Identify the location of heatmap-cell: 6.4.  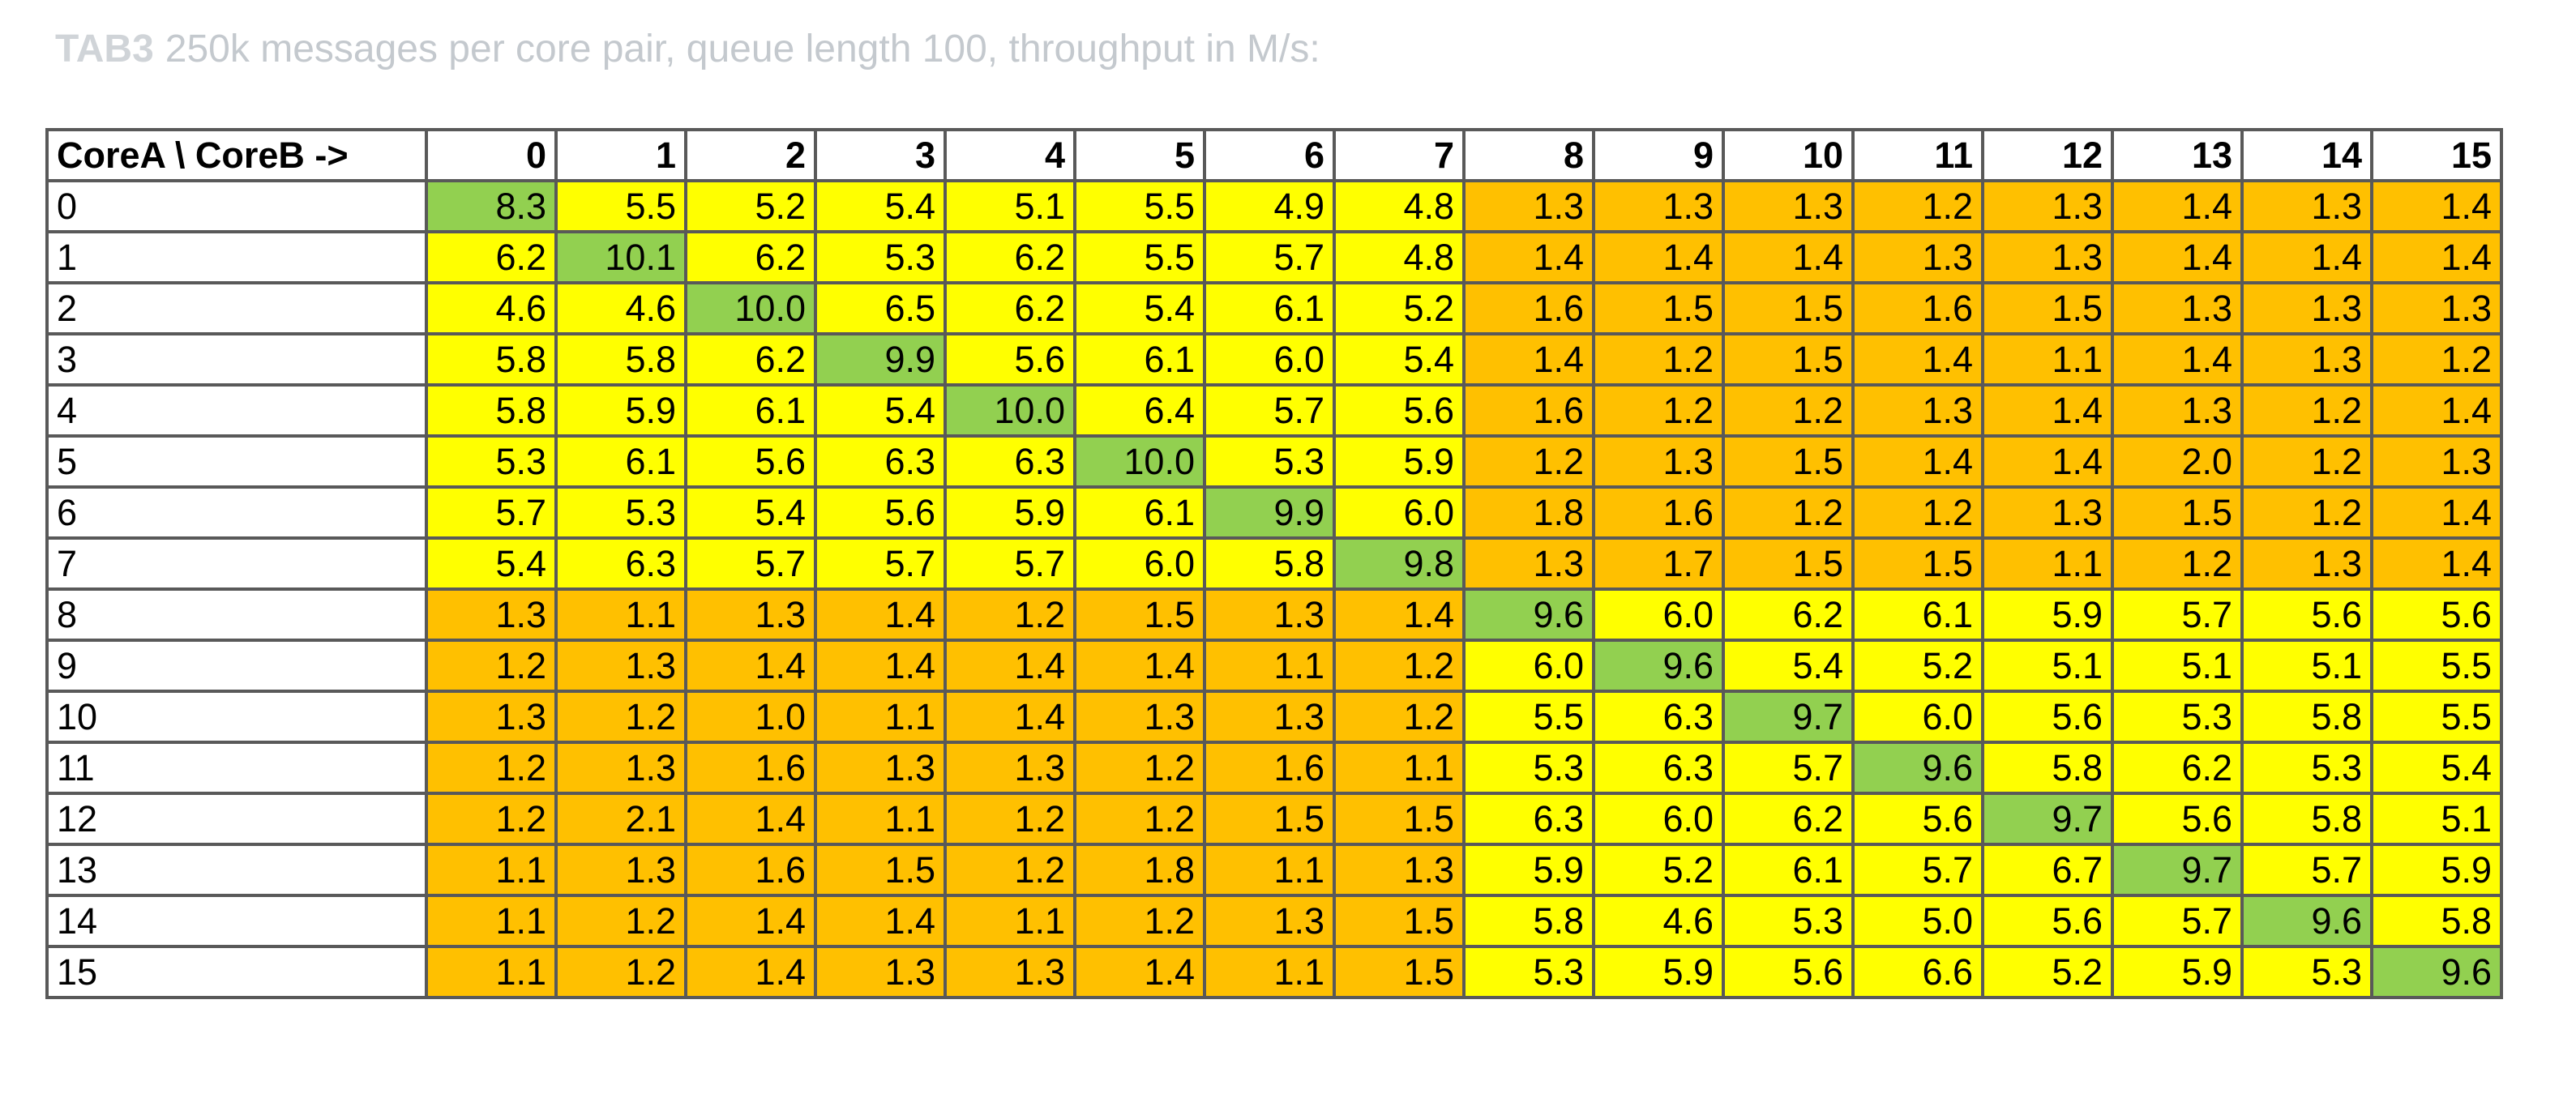
(1139, 411).